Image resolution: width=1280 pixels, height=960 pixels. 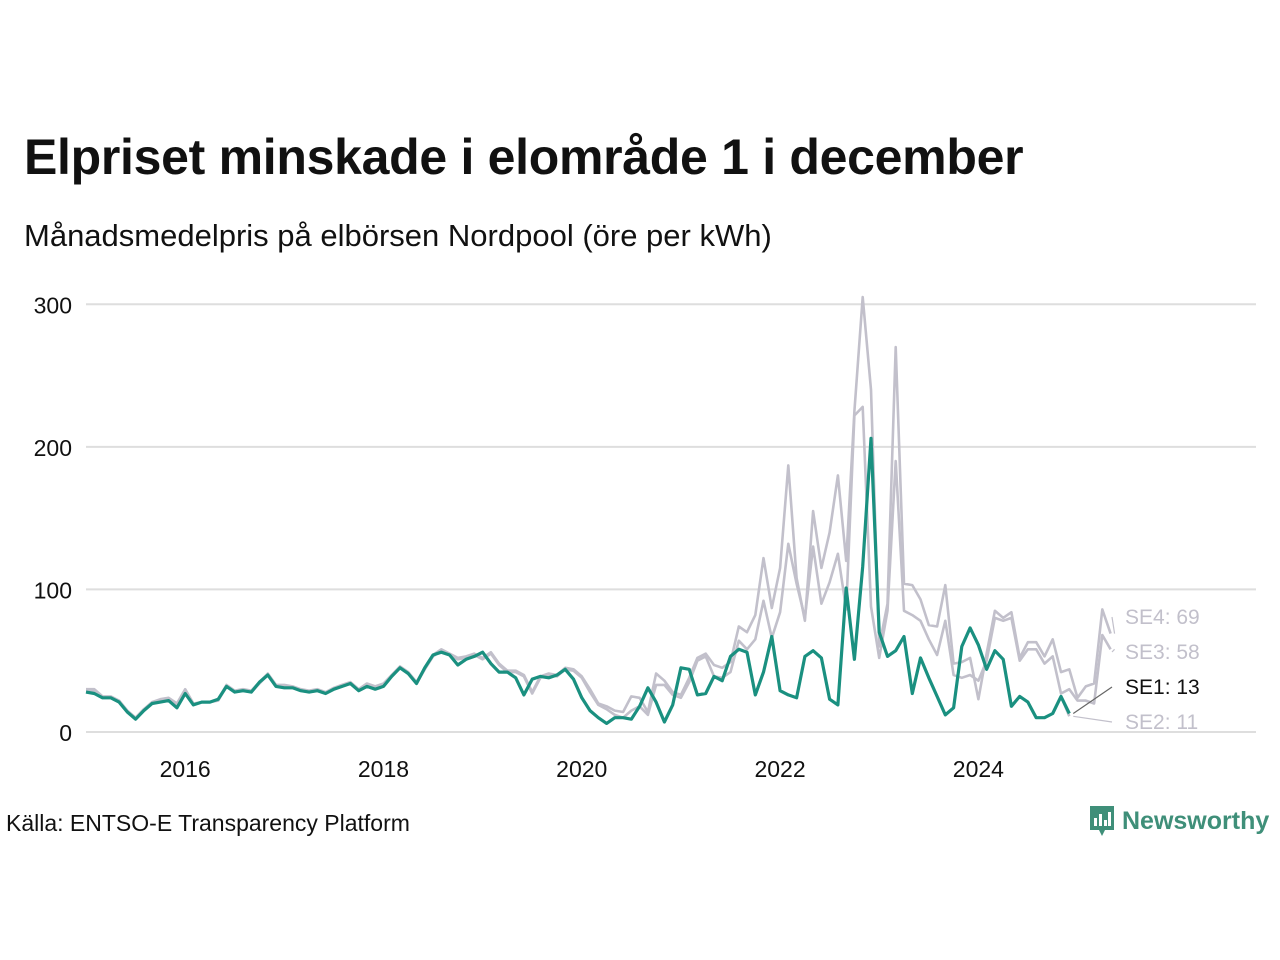 What do you see at coordinates (53, 448) in the screenshot?
I see `y-tick-label: 200` at bounding box center [53, 448].